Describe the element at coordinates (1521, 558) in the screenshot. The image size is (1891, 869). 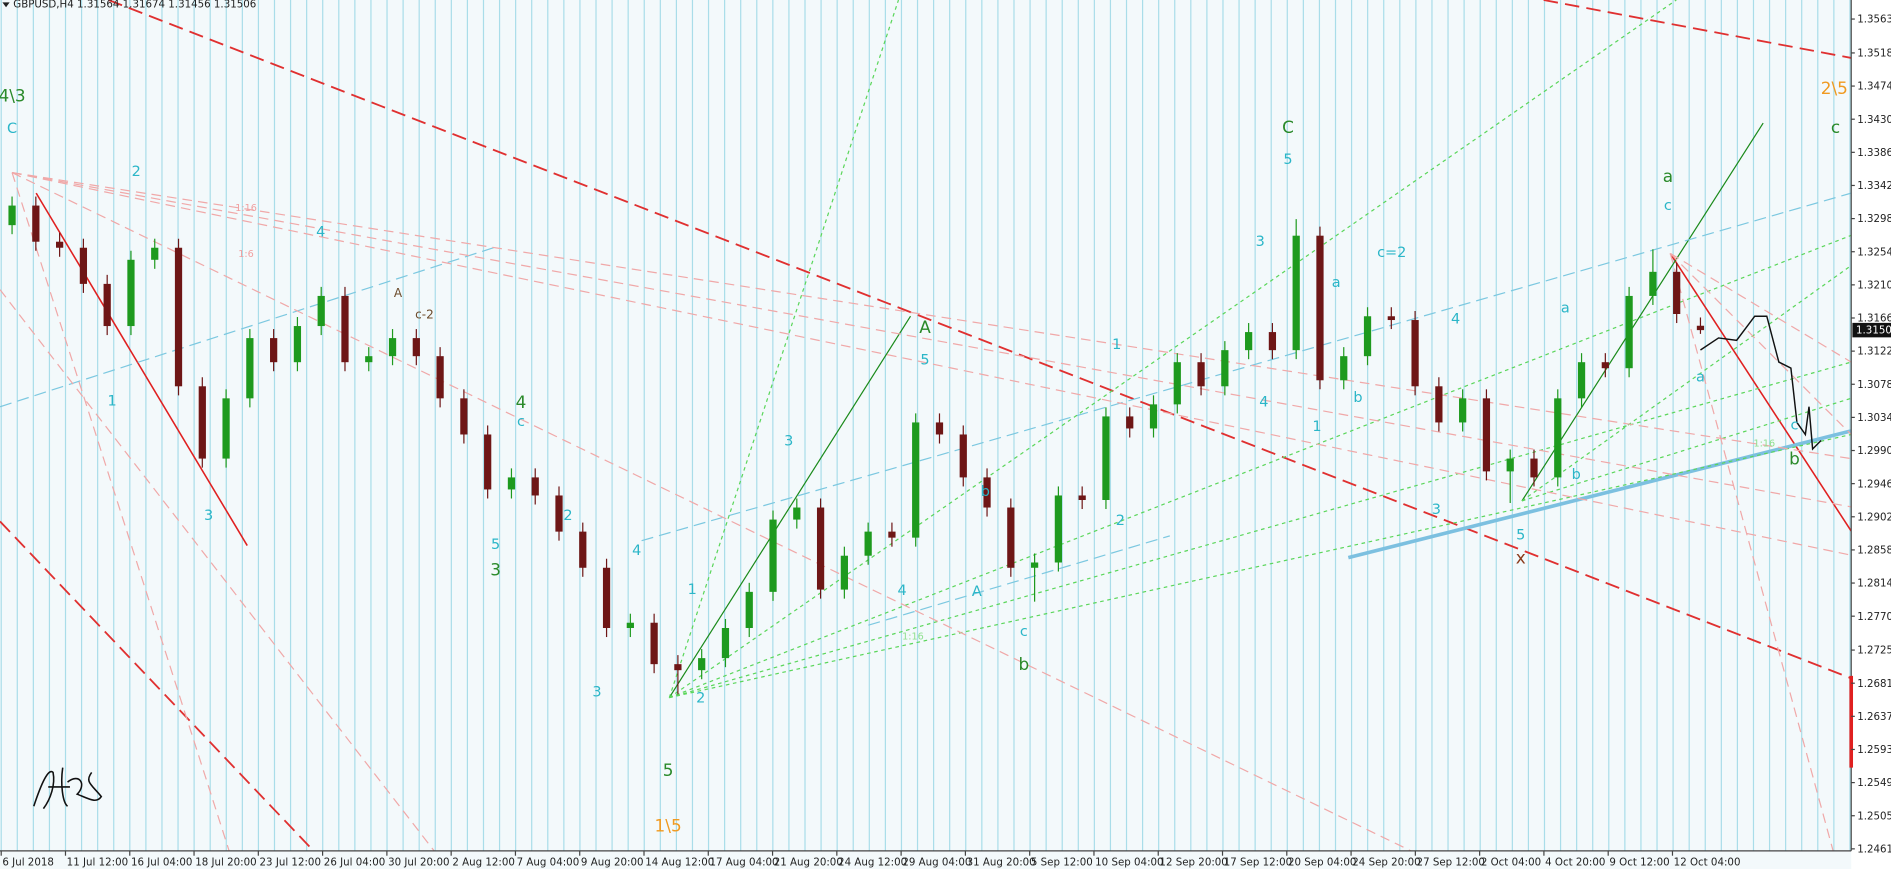
I see `wave-label: x` at that location.